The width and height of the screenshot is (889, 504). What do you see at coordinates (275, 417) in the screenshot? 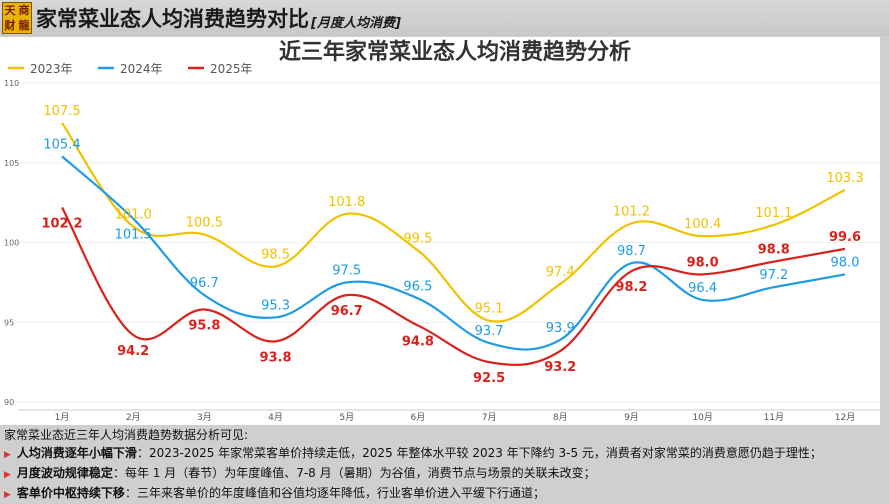
I see `x-tick-label: 4月` at bounding box center [275, 417].